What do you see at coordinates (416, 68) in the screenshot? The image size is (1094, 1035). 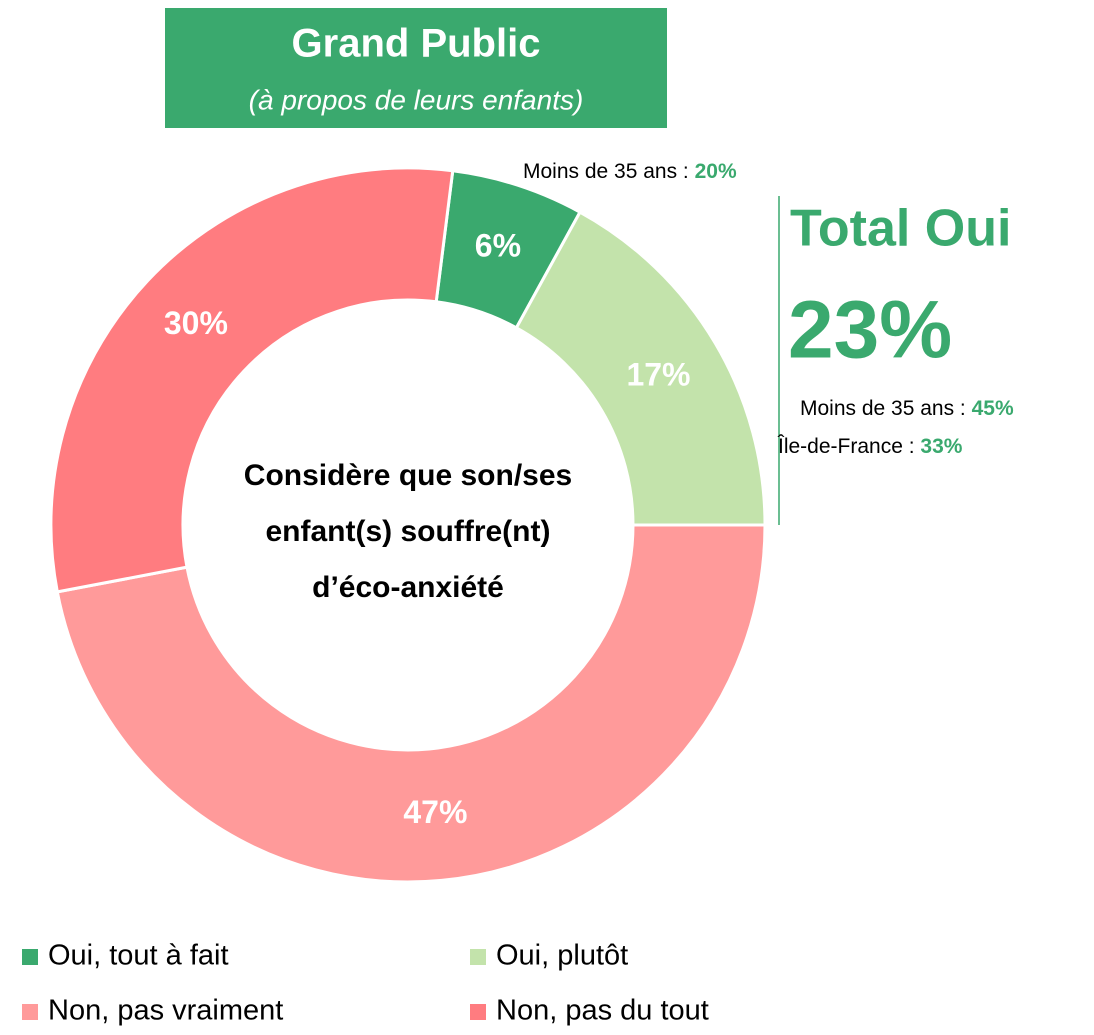 I see `header-box` at bounding box center [416, 68].